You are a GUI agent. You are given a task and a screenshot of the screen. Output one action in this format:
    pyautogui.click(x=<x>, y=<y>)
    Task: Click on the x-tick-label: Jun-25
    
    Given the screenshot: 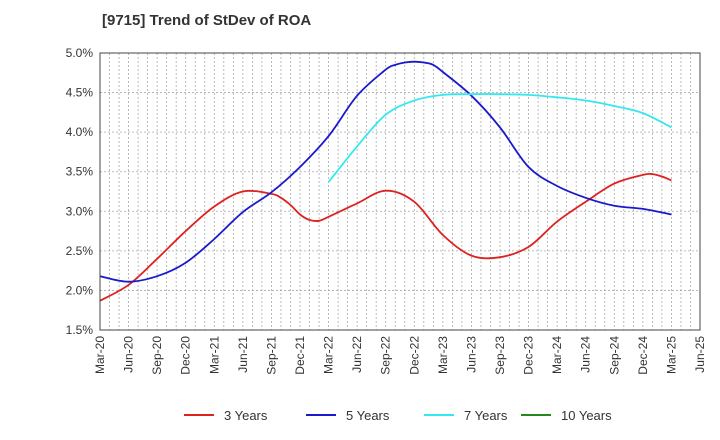 What is the action you would take?
    pyautogui.click(x=700, y=354)
    